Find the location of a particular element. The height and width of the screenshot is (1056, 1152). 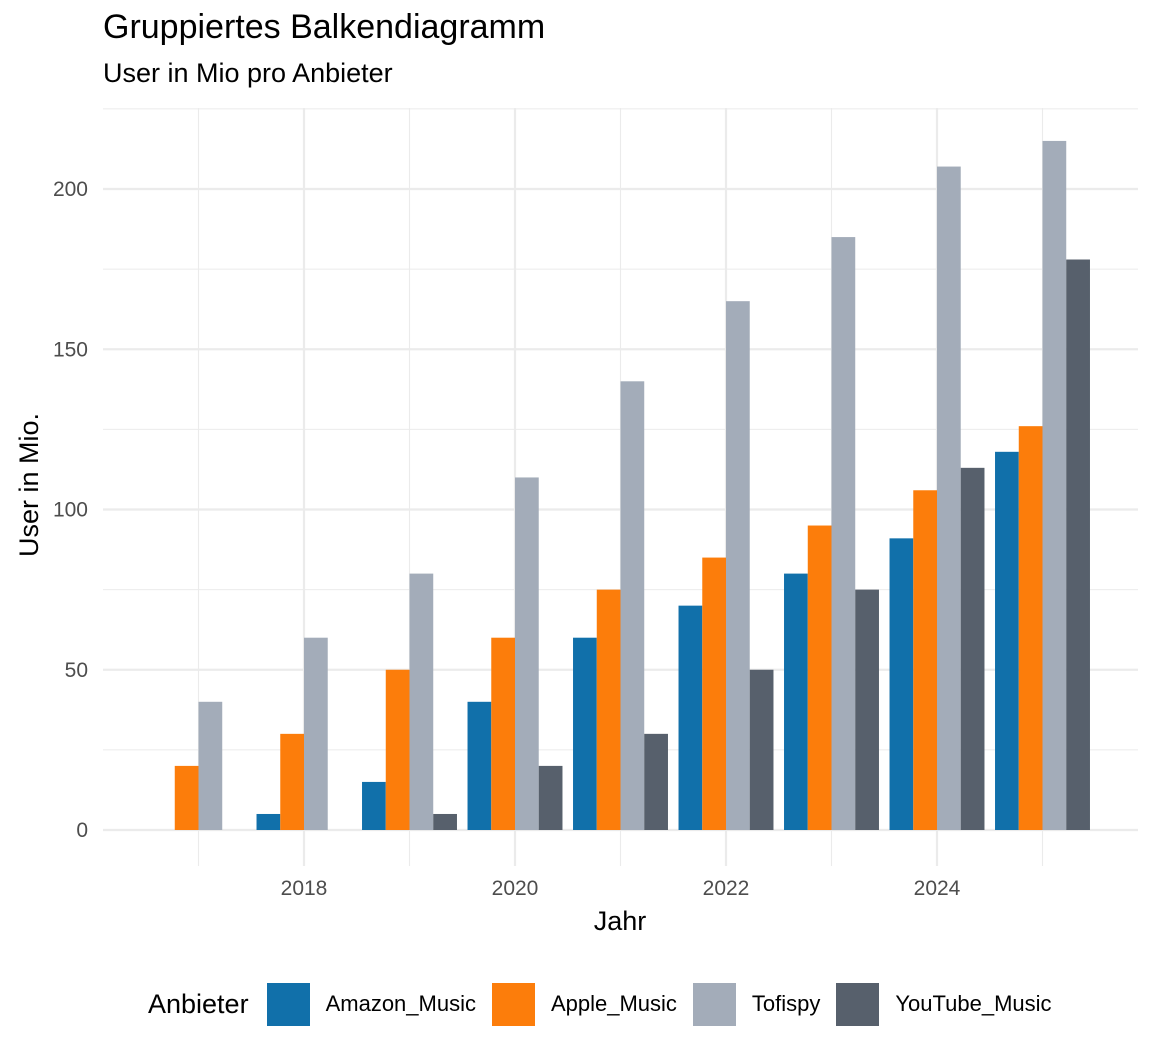

bar-youtube-music-2025 is located at coordinates (1078, 544).